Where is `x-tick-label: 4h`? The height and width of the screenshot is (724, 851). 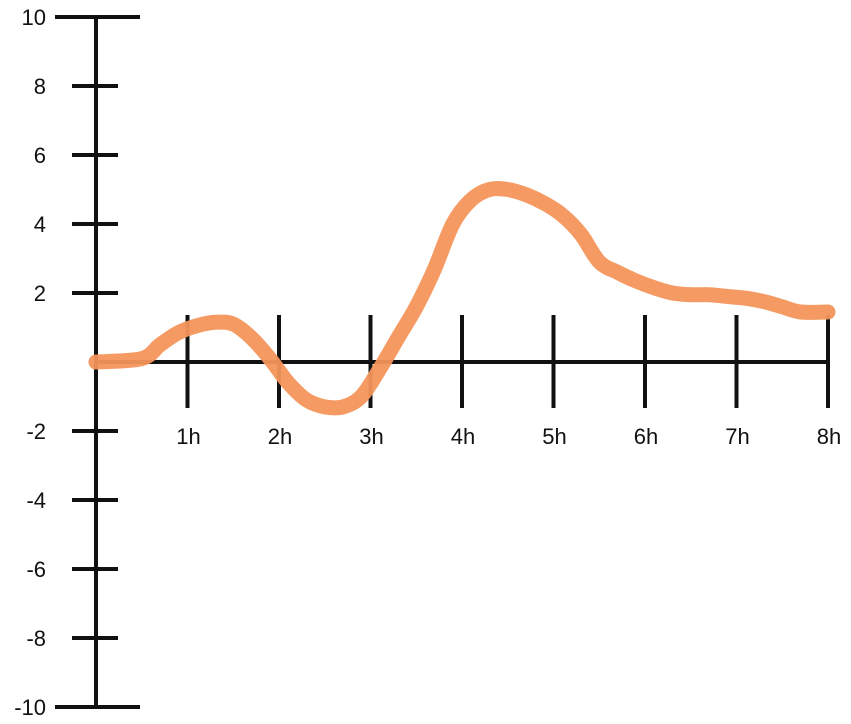 x-tick-label: 4h is located at coordinates (463, 436).